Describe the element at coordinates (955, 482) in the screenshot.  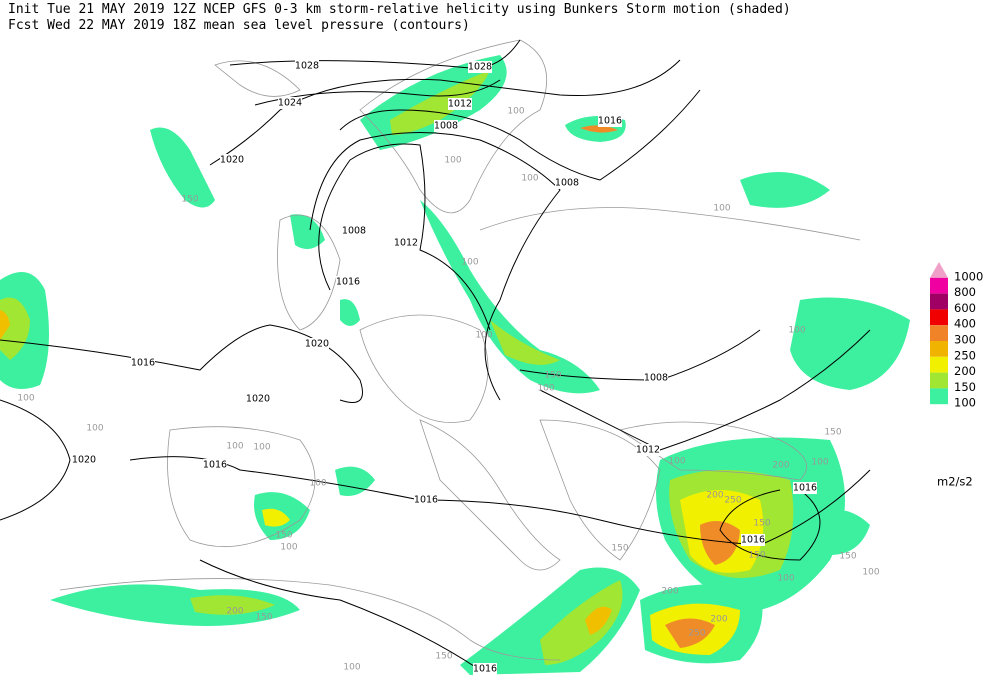
I see `legend-unit: m2/s2` at that location.